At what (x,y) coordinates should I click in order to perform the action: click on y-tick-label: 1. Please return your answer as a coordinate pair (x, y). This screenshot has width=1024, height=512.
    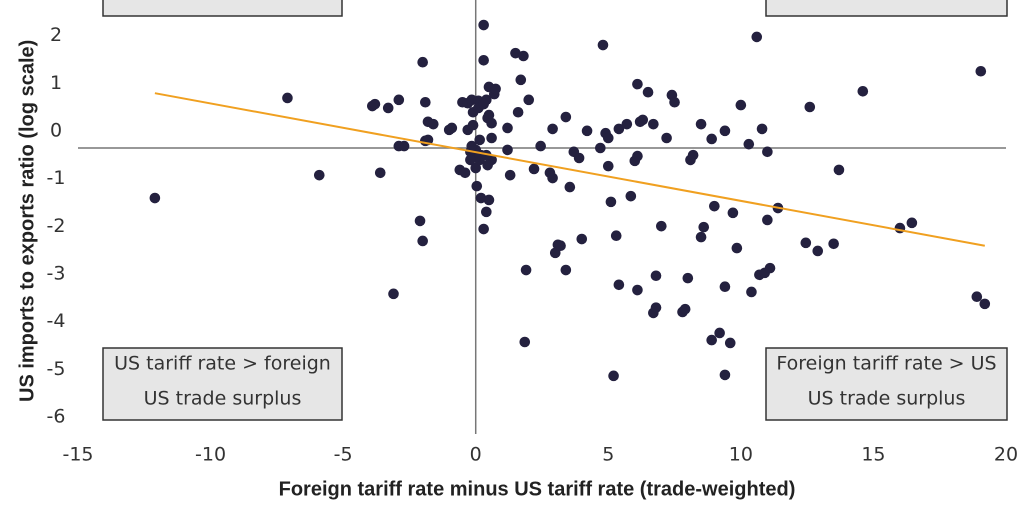
    Looking at the image, I should click on (56, 83).